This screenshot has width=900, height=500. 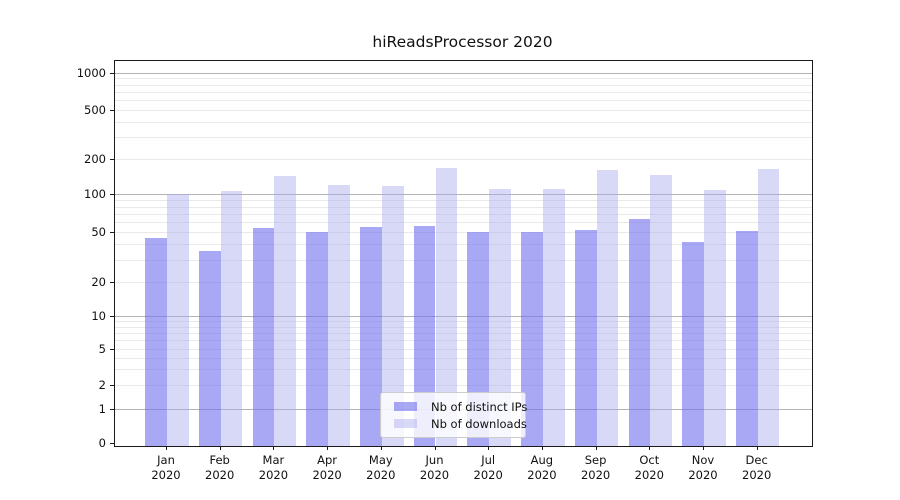 I want to click on x-tick-label-feb: Feb 2020, so click(x=220, y=468).